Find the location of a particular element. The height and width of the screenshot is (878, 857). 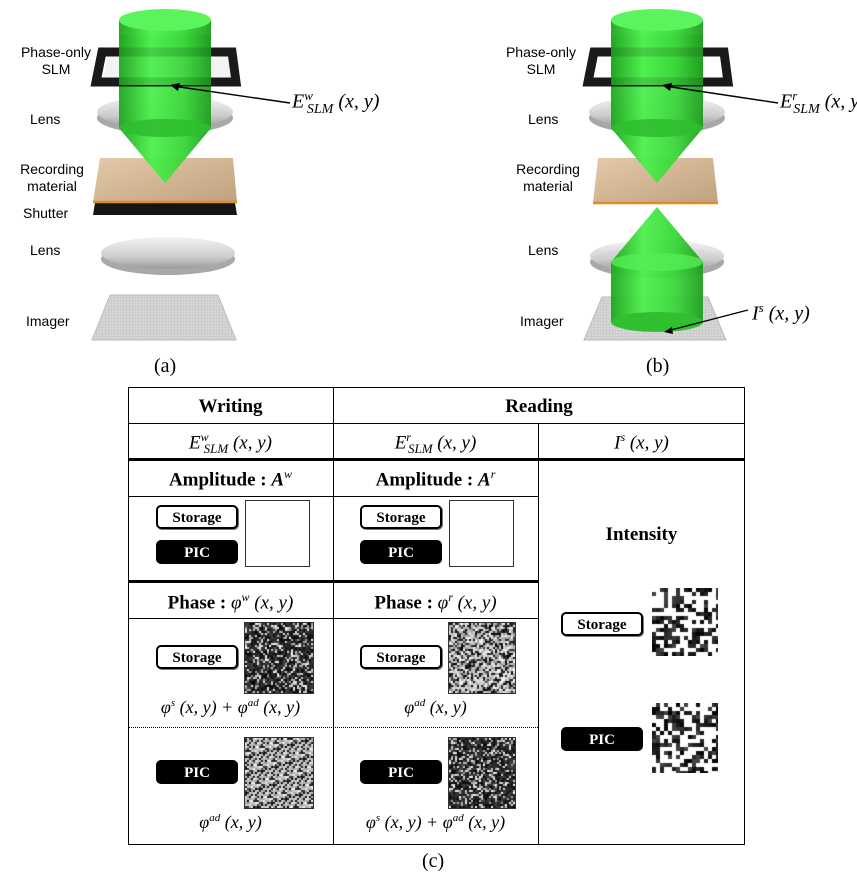

label-shutter-a: Shutter is located at coordinates (46, 213).